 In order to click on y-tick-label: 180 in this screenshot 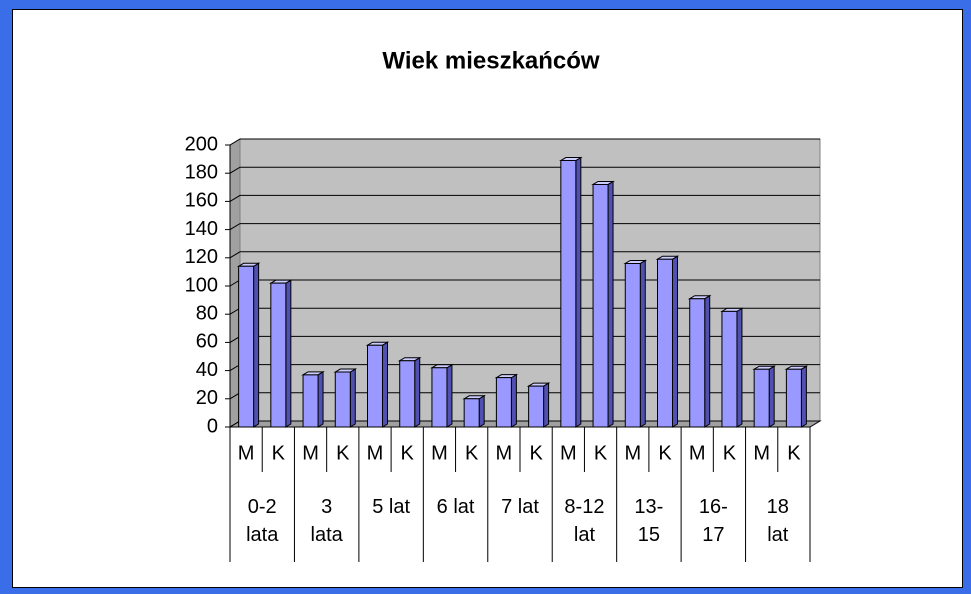, I will do `click(201, 172)`.